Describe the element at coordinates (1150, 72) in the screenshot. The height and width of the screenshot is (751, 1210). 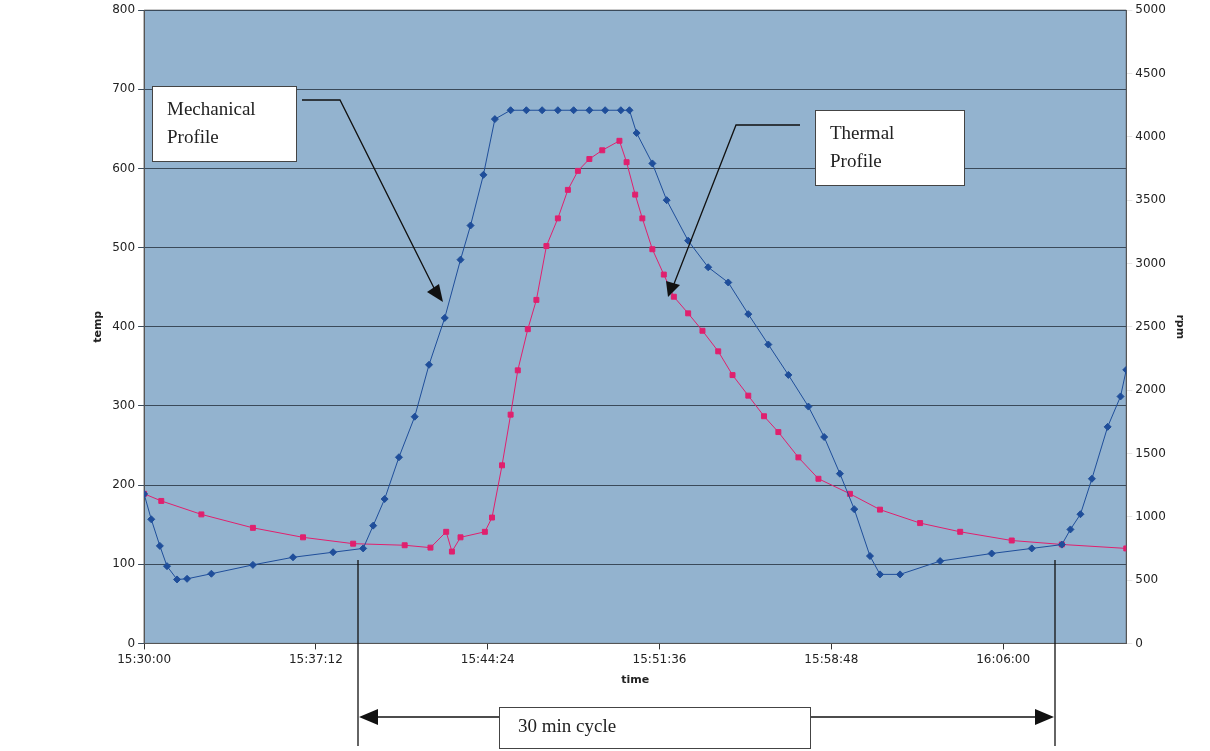
I see `y2-tick-label: 4500` at that location.